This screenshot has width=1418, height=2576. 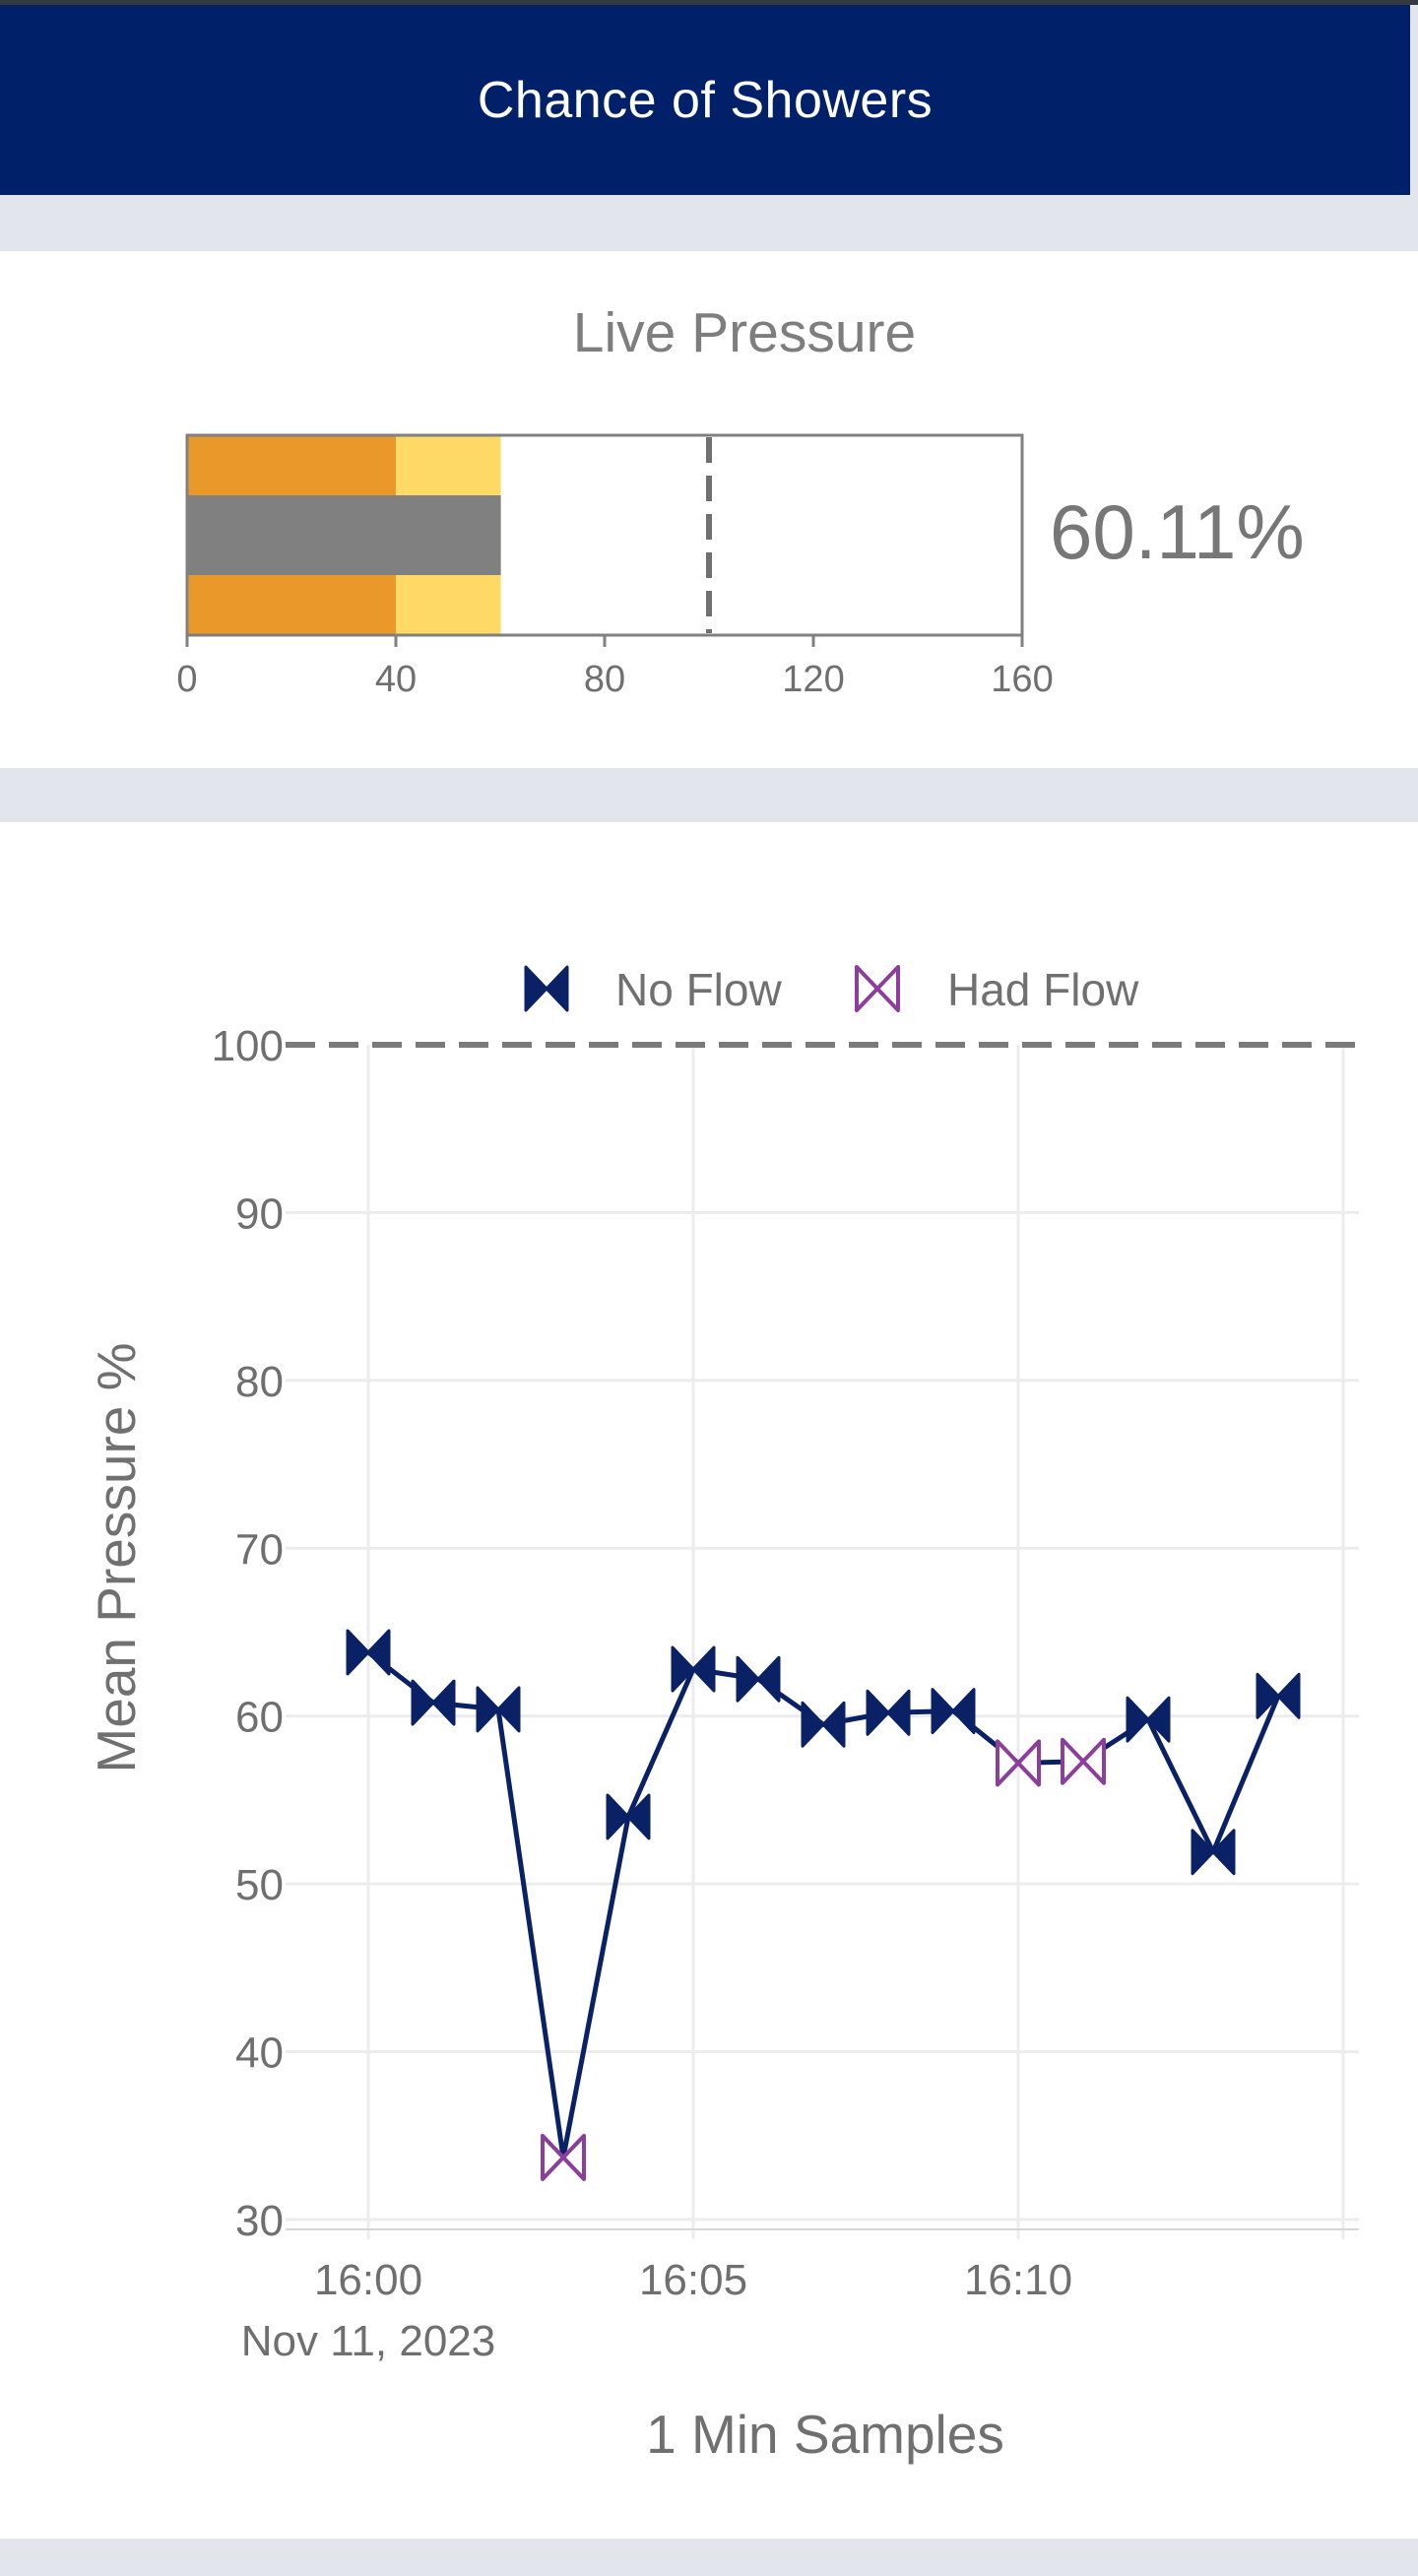 What do you see at coordinates (259, 1214) in the screenshot?
I see `y-tick-label: 90` at bounding box center [259, 1214].